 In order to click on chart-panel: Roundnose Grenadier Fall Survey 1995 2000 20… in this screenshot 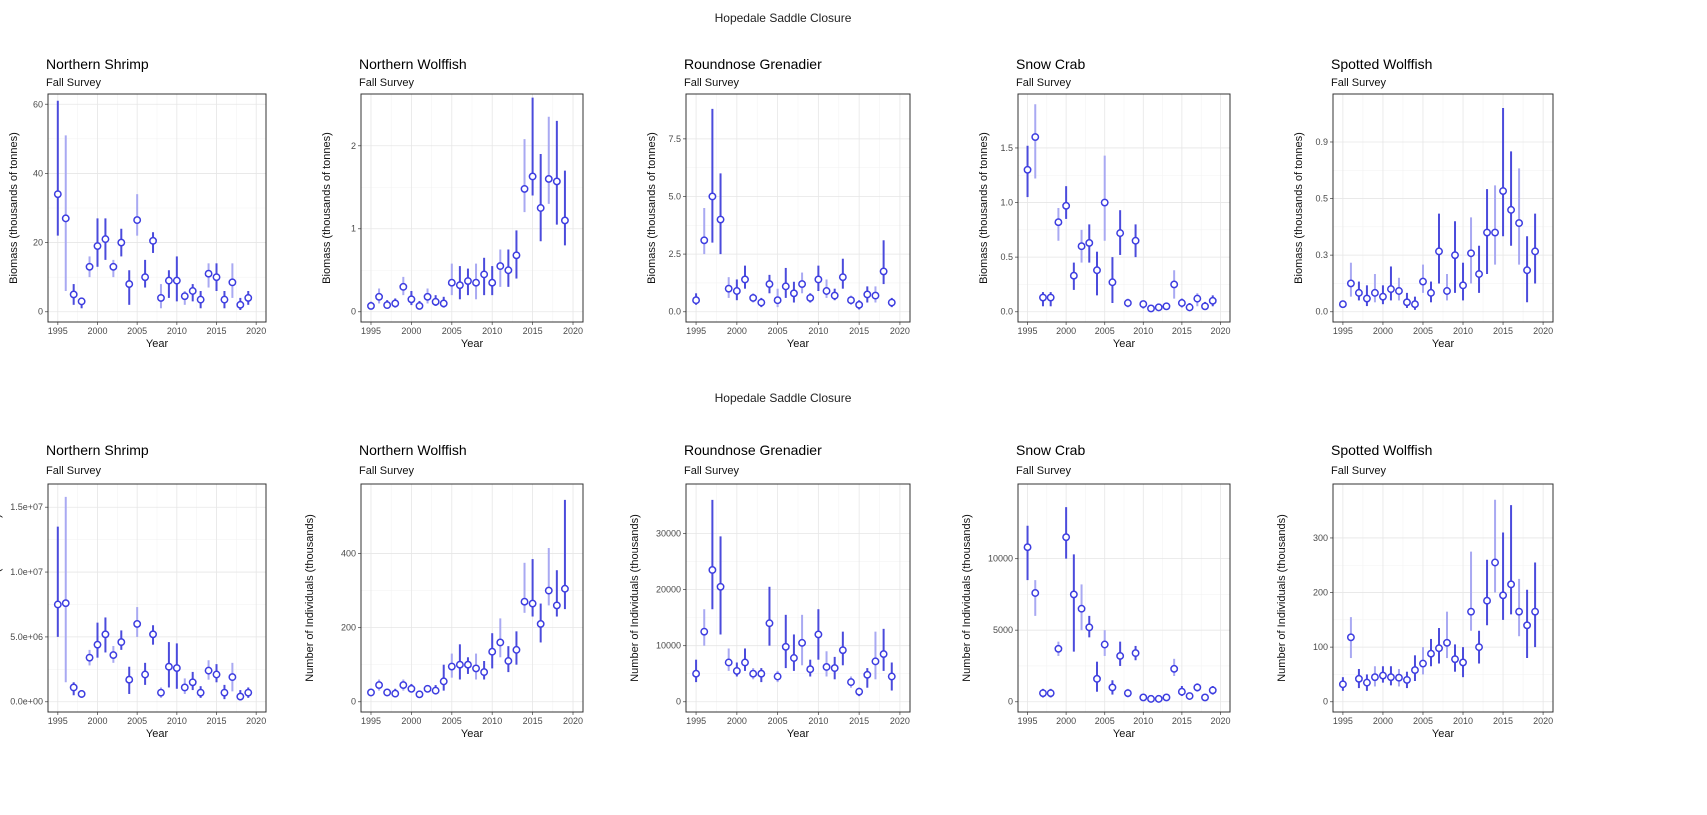, I will do `click(778, 203)`.